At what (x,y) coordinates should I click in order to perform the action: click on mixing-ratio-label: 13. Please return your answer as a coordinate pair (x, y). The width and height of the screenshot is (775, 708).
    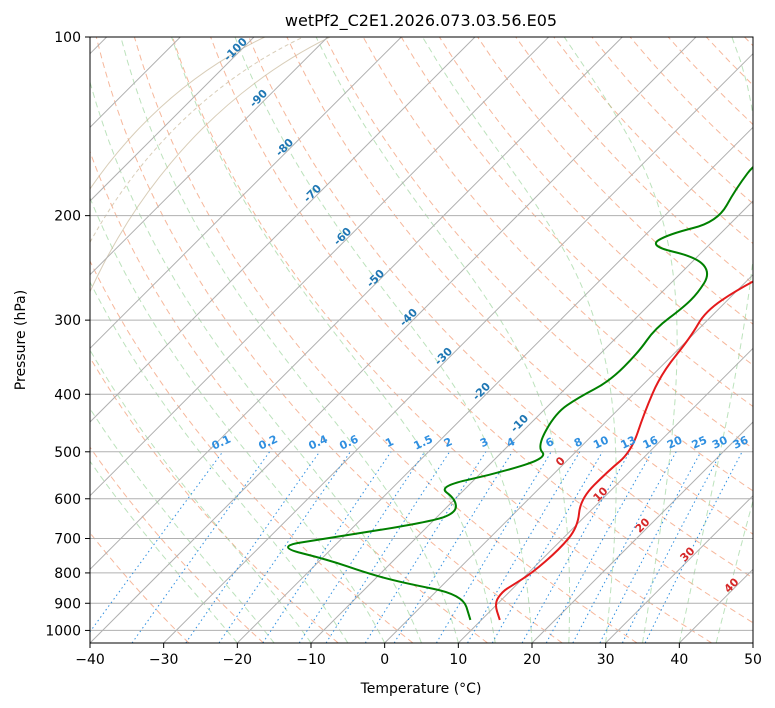
    Looking at the image, I should click on (628, 442).